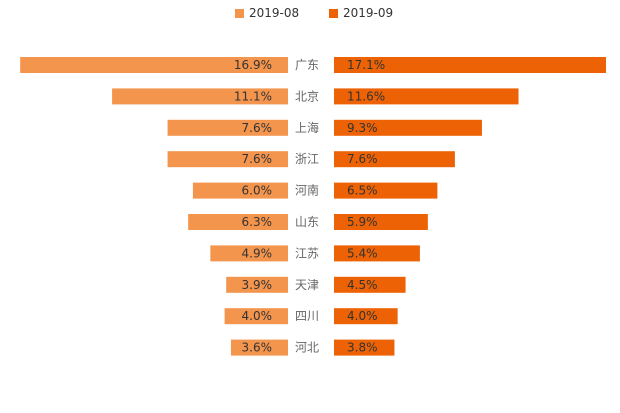  I want to click on data-label-2019-09-5: 6.5%, so click(362, 191).